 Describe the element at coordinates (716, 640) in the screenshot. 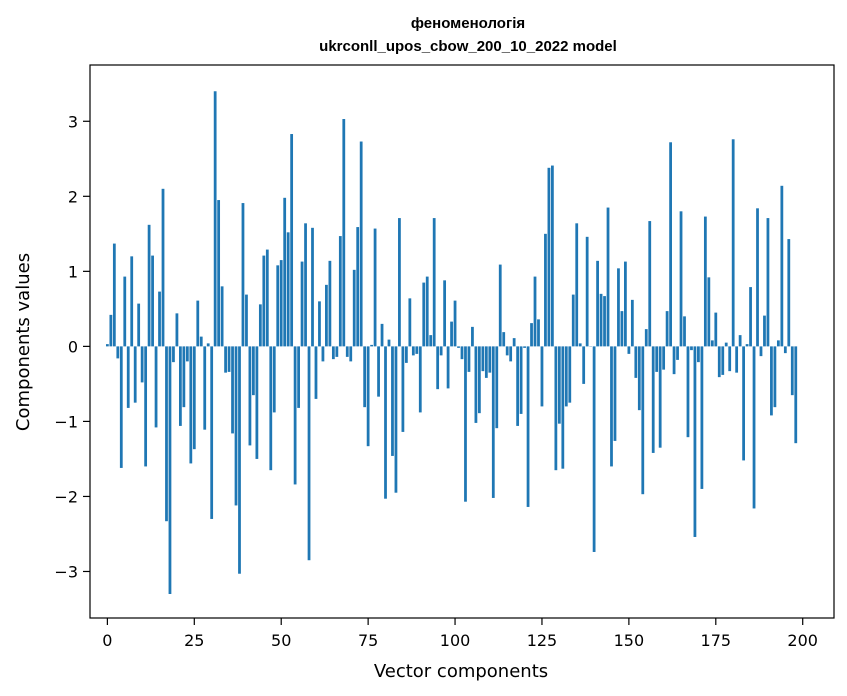

I see `x-tick-label-175: 175` at that location.